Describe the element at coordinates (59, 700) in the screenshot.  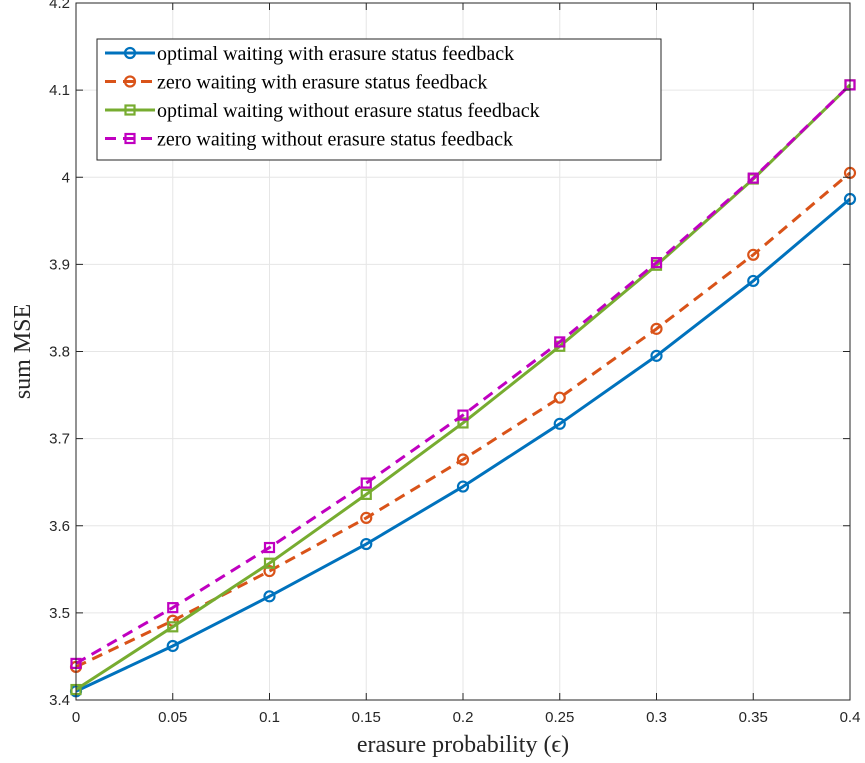
I see `y-tick-label: 3.4` at that location.